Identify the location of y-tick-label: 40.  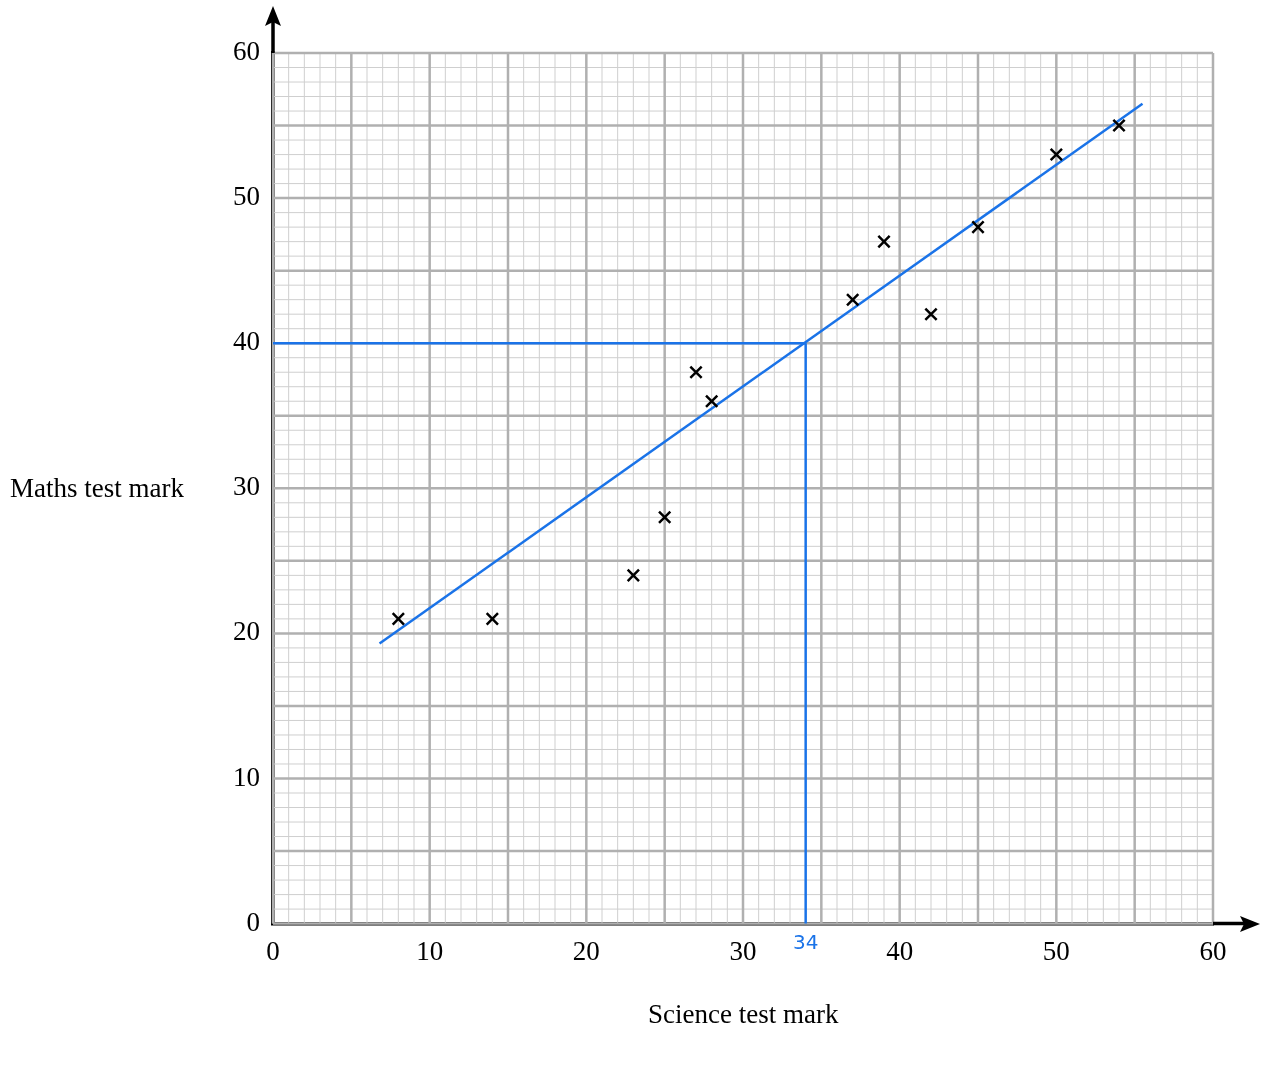
(246, 341).